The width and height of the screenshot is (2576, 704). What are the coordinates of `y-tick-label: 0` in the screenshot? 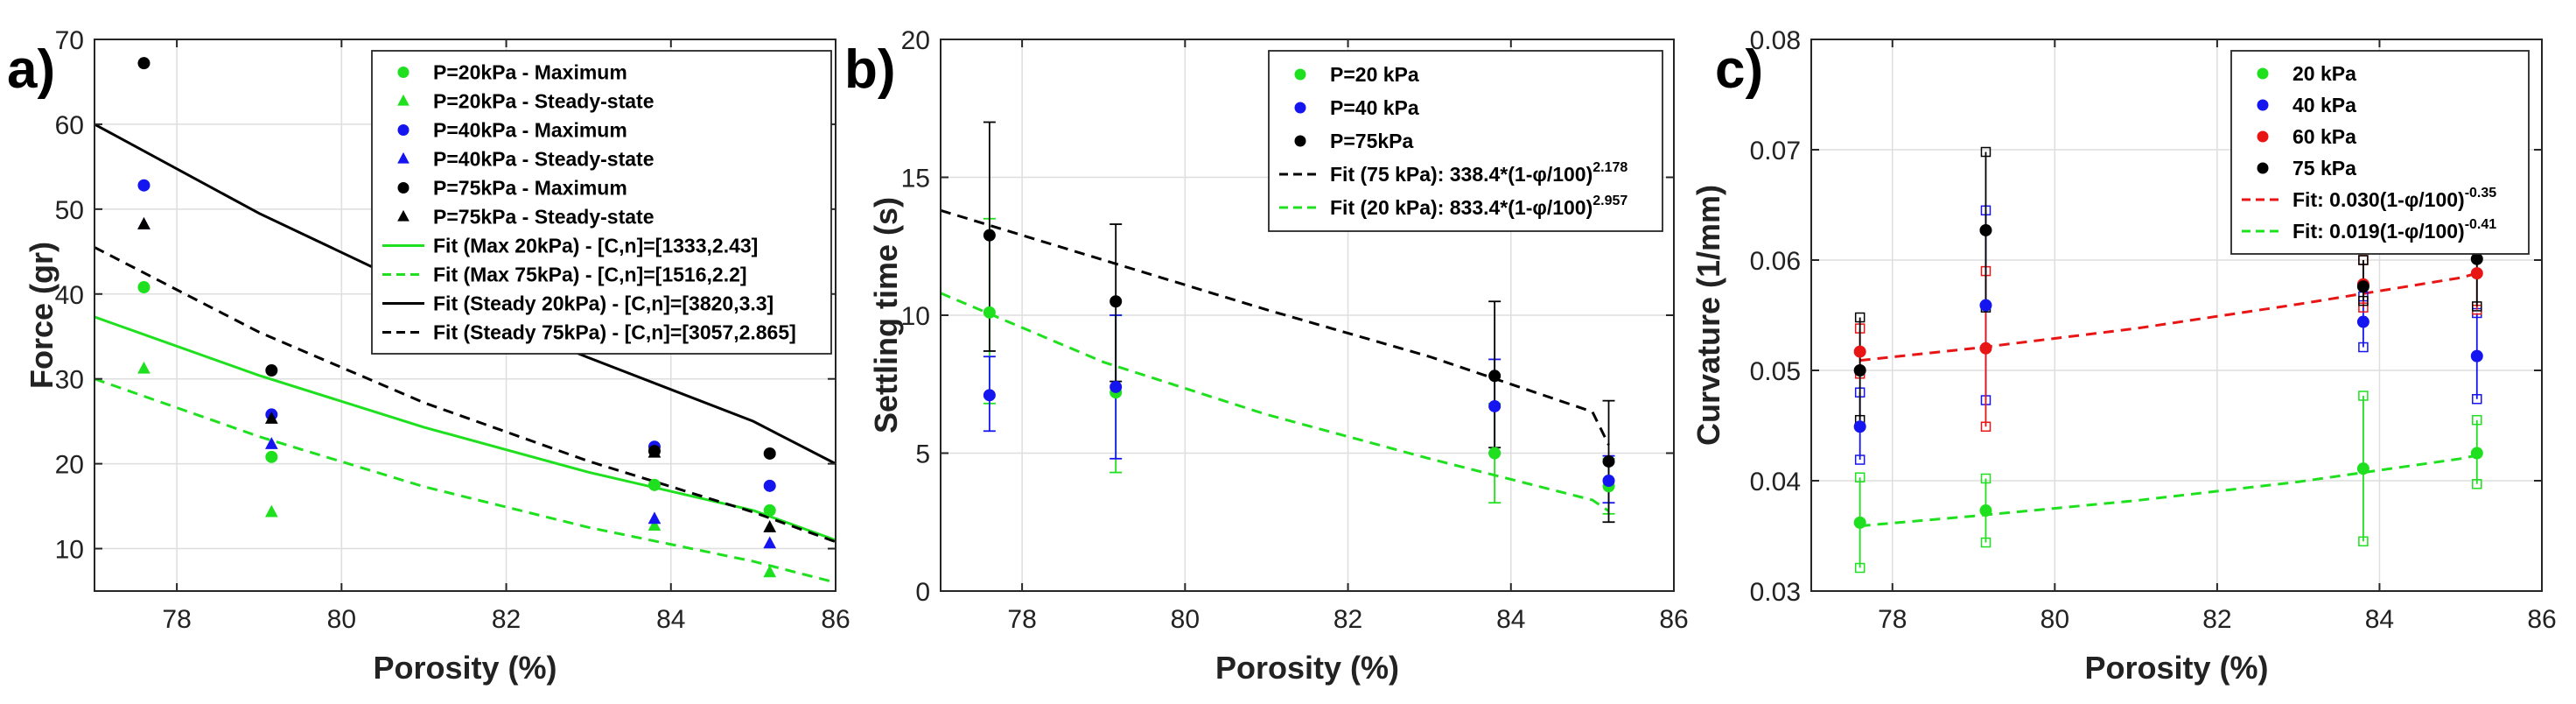 It's located at (922, 592).